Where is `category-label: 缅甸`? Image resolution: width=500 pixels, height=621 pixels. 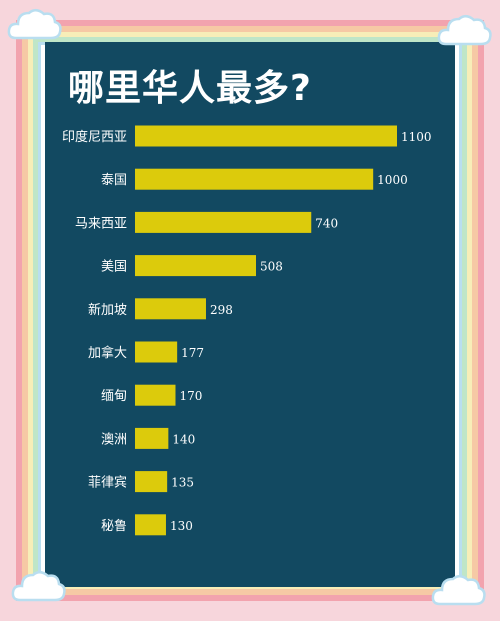
category-label: 缅甸 is located at coordinates (114, 396).